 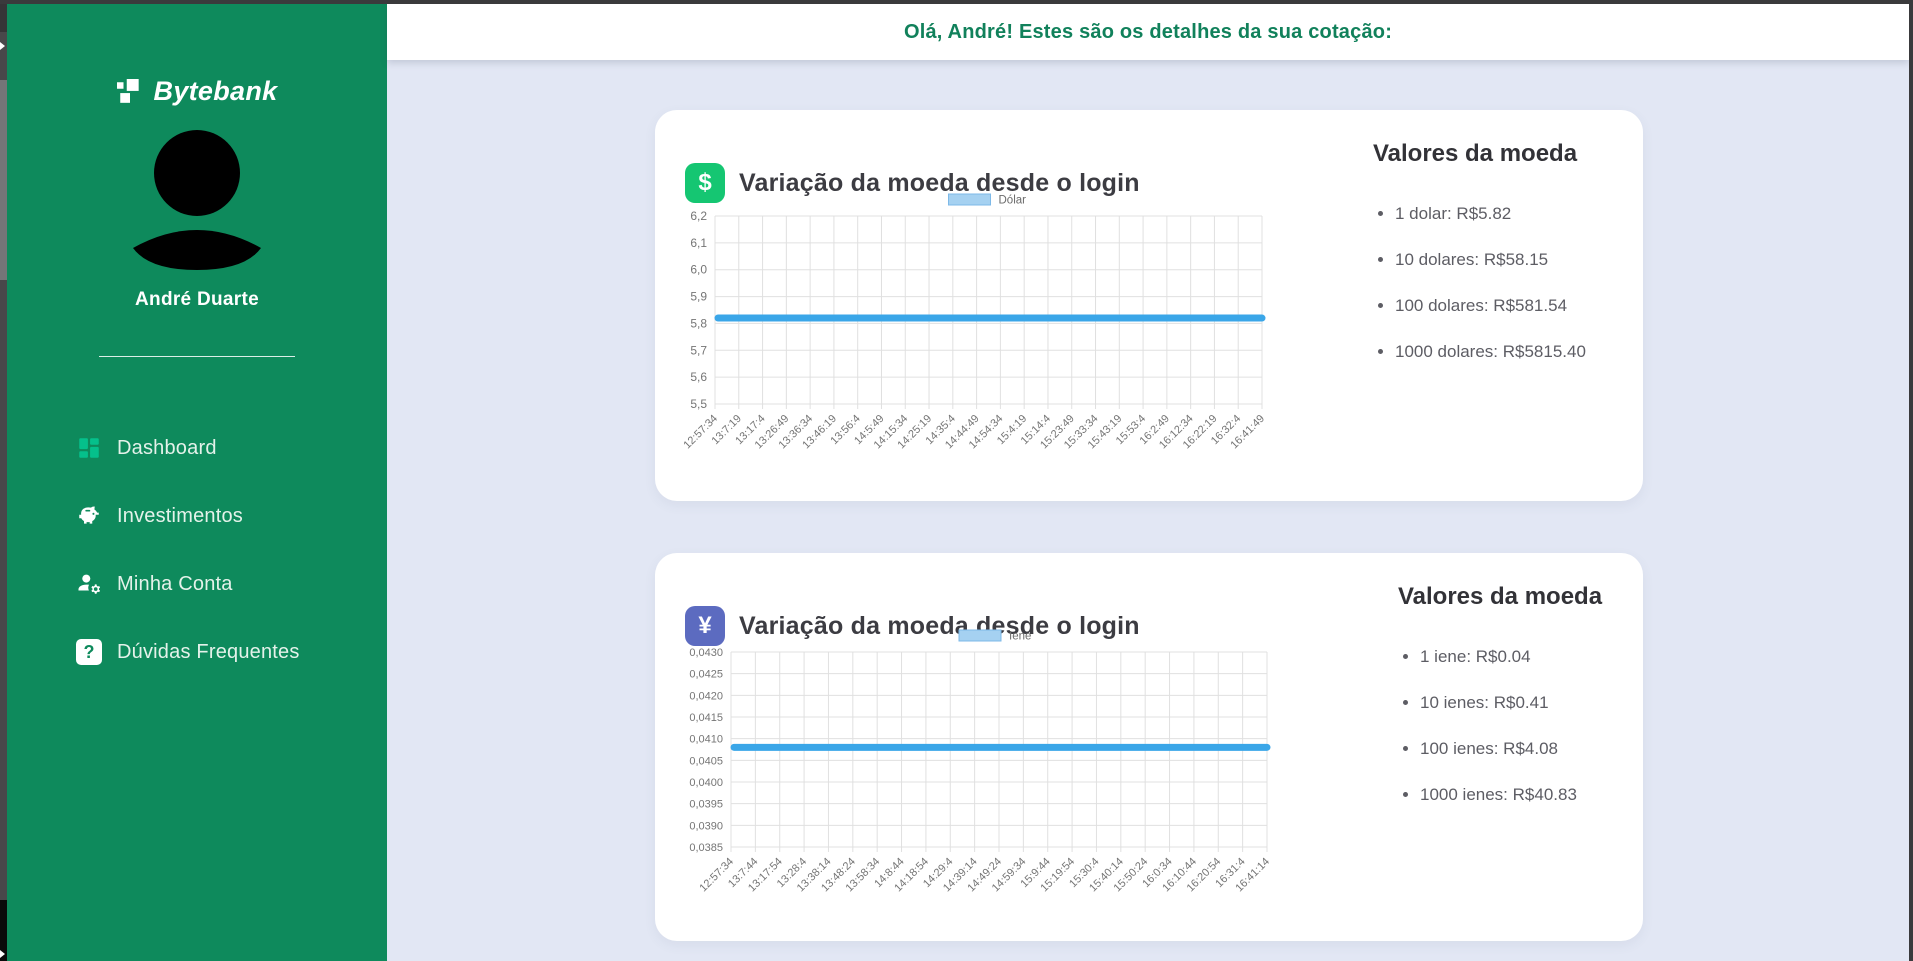 I want to click on y-axis-tick-label: 0,0390, so click(x=706, y=826).